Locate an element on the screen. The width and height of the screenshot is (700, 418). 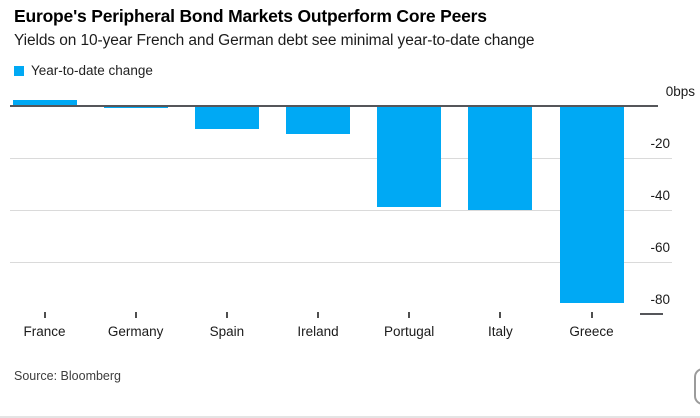
bar-germany is located at coordinates (135, 107).